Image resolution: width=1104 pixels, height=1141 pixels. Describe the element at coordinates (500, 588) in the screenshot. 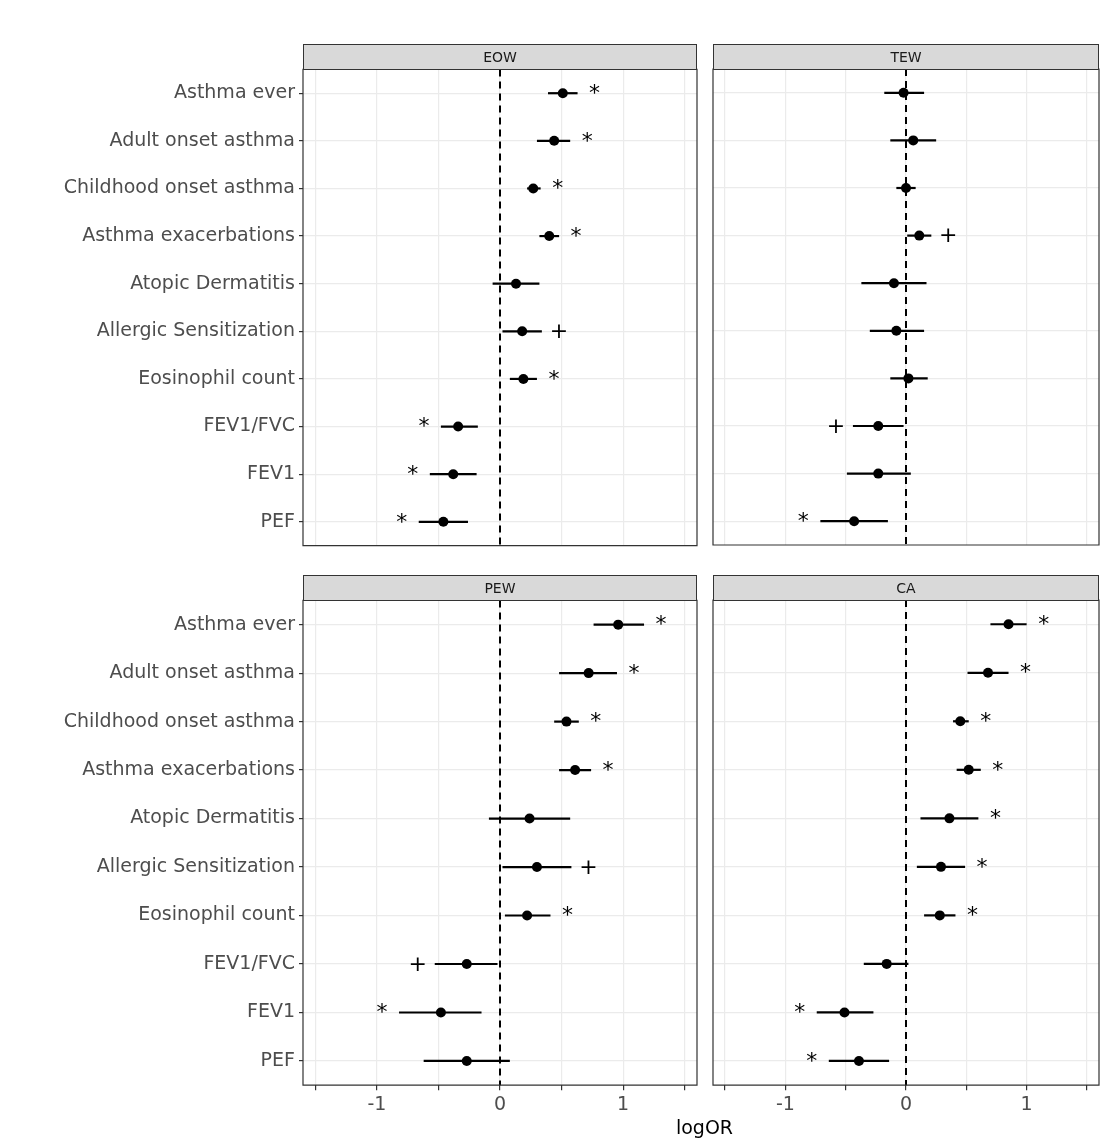

I see `chart-title: PEW` at that location.